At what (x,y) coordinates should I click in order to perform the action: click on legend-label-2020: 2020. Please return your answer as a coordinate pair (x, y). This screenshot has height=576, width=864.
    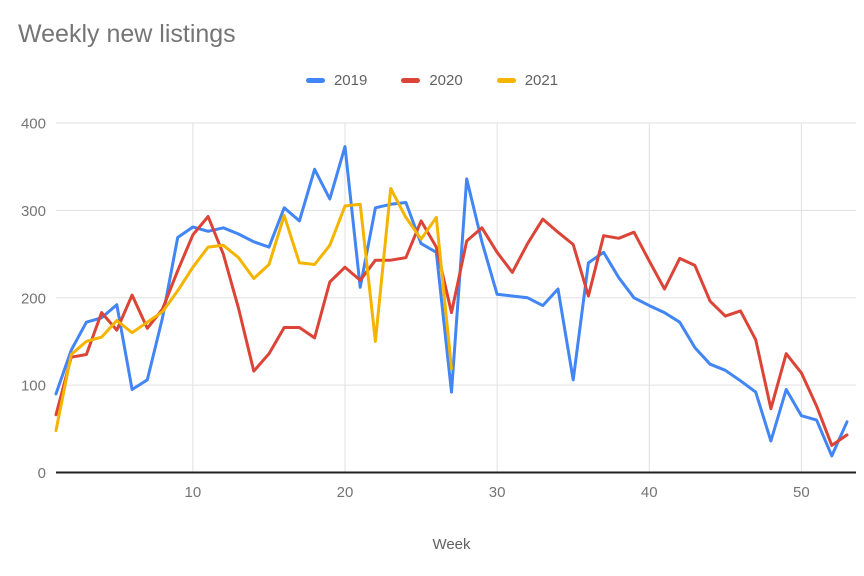
    Looking at the image, I should click on (446, 80).